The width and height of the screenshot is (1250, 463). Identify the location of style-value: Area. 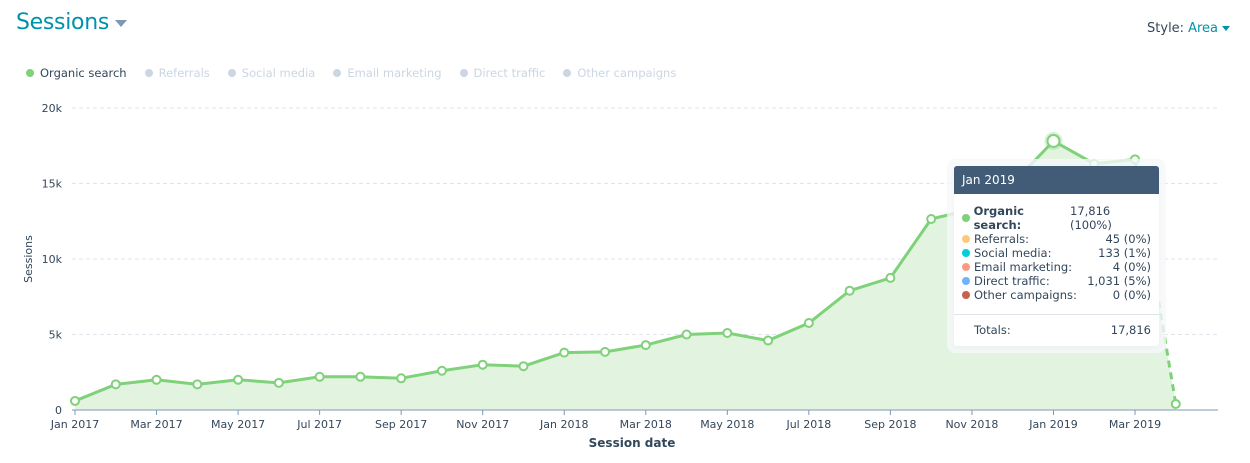
(1203, 28).